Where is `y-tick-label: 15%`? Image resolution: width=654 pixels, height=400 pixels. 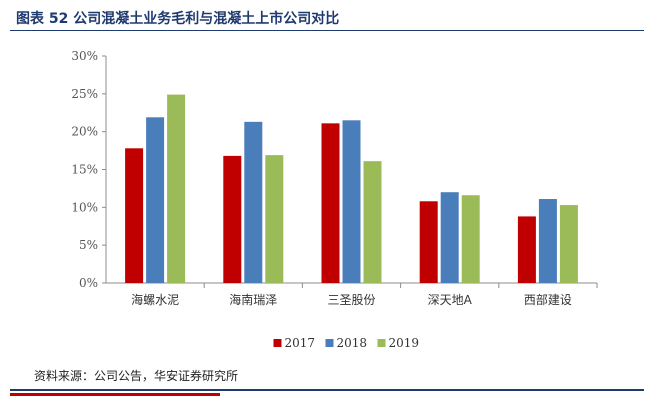
y-tick-label: 15% is located at coordinates (84, 170).